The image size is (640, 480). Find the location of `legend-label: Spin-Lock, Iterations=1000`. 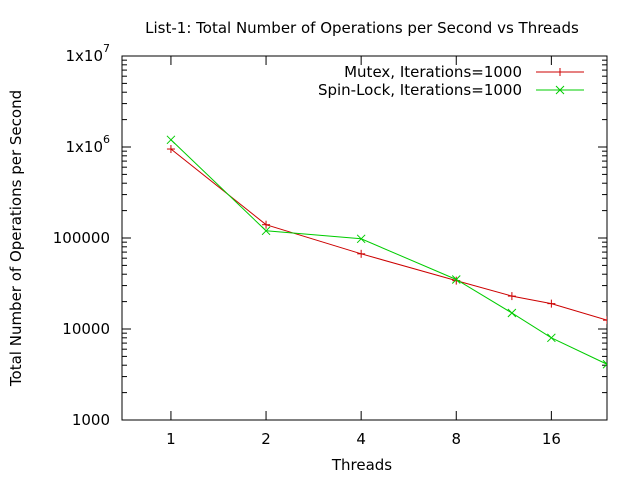

legend-label: Spin-Lock, Iterations=1000 is located at coordinates (420, 90).